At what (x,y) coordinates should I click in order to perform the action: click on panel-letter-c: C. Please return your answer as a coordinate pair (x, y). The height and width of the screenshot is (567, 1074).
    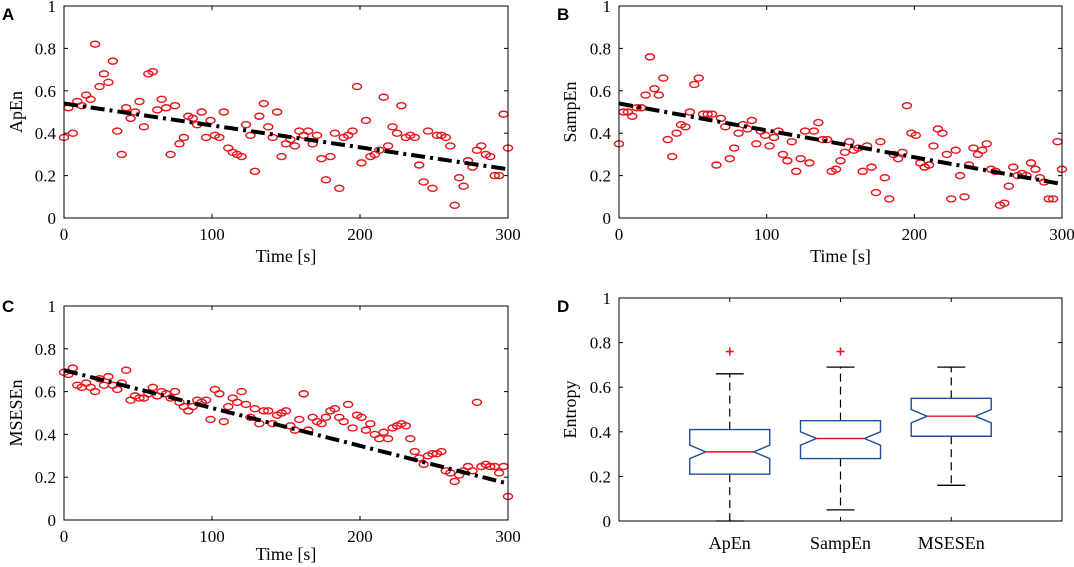
    Looking at the image, I should click on (8, 306).